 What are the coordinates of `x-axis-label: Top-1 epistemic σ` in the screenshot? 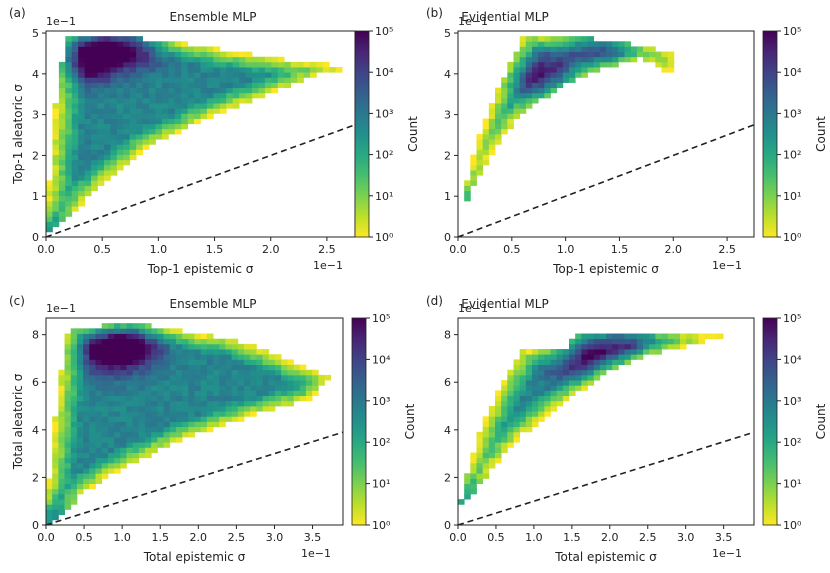 It's located at (200, 269).